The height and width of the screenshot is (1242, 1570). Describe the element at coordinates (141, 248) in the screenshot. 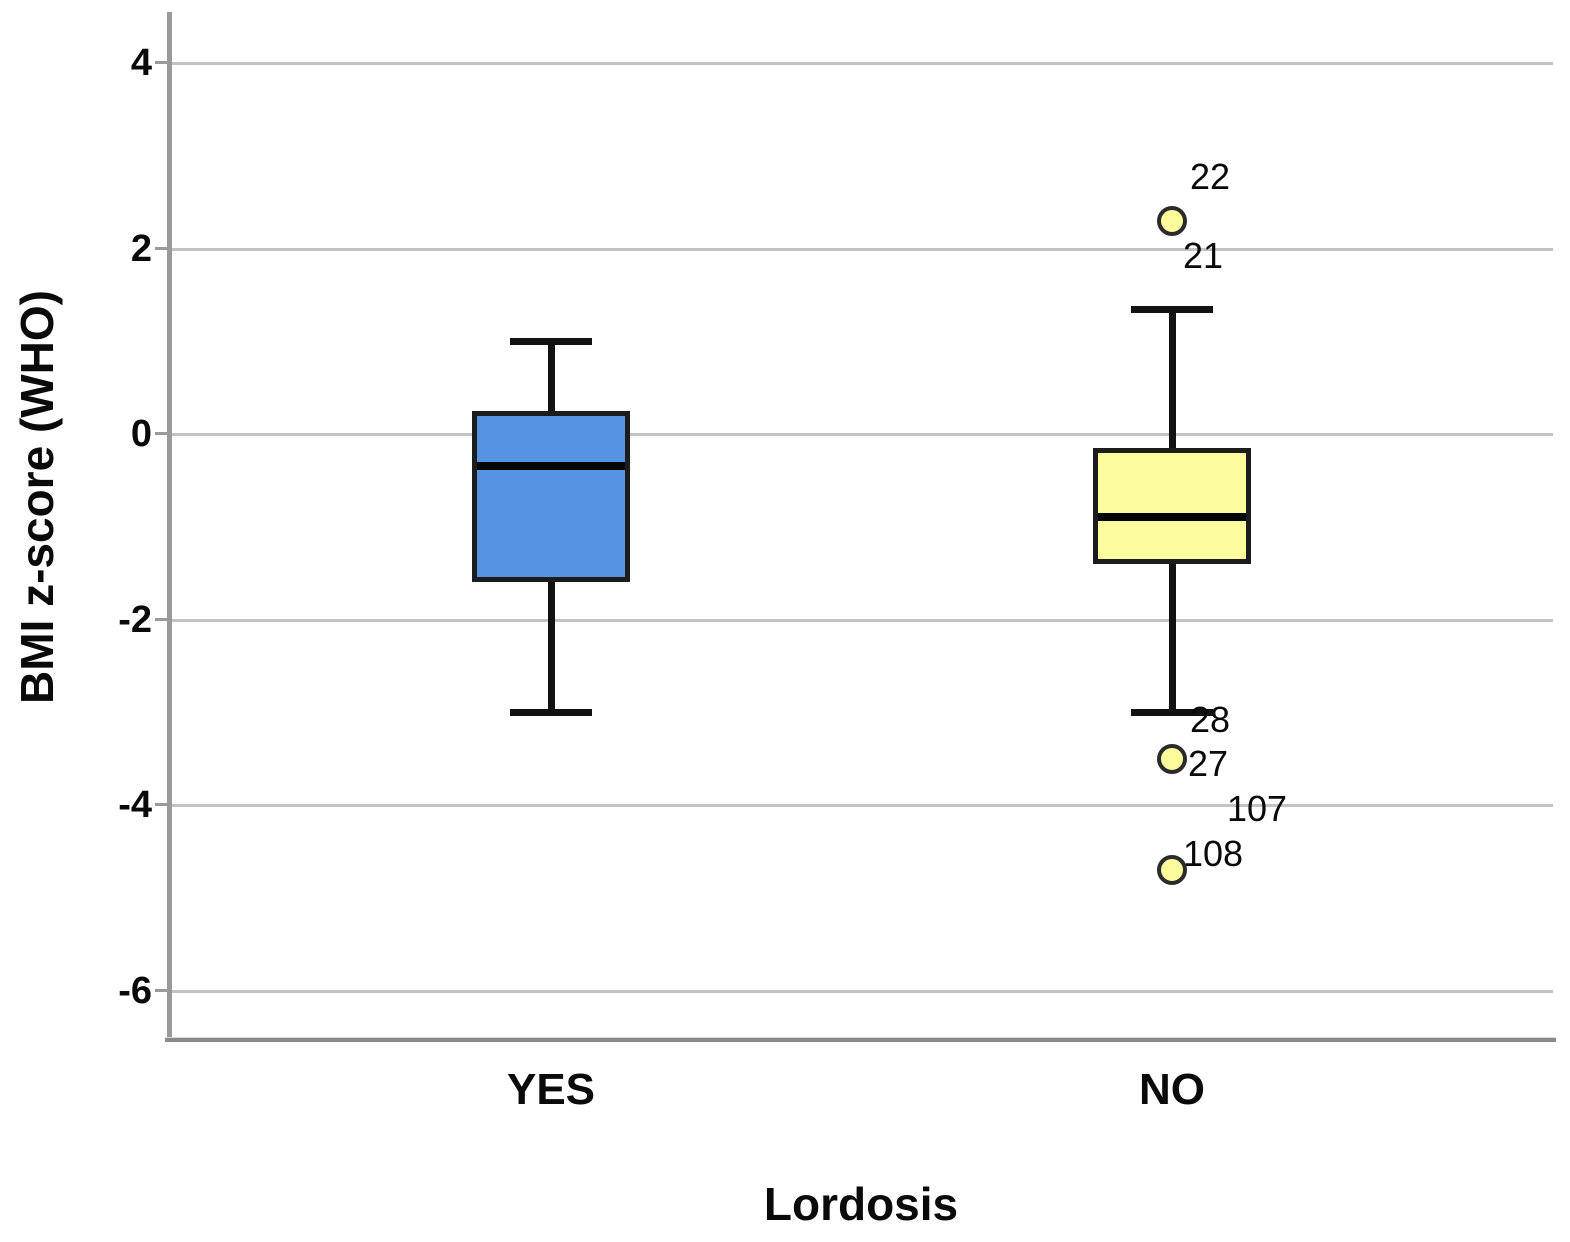

I see `y-tick-label: 2` at that location.